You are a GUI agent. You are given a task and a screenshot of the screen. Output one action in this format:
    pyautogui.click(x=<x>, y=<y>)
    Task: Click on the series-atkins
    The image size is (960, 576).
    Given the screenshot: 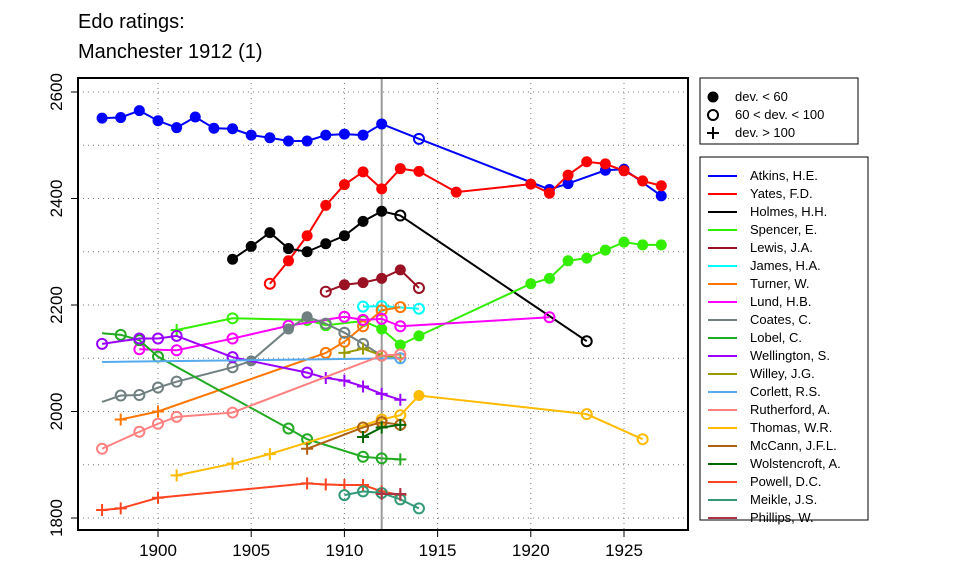 What is the action you would take?
    pyautogui.click(x=381, y=153)
    